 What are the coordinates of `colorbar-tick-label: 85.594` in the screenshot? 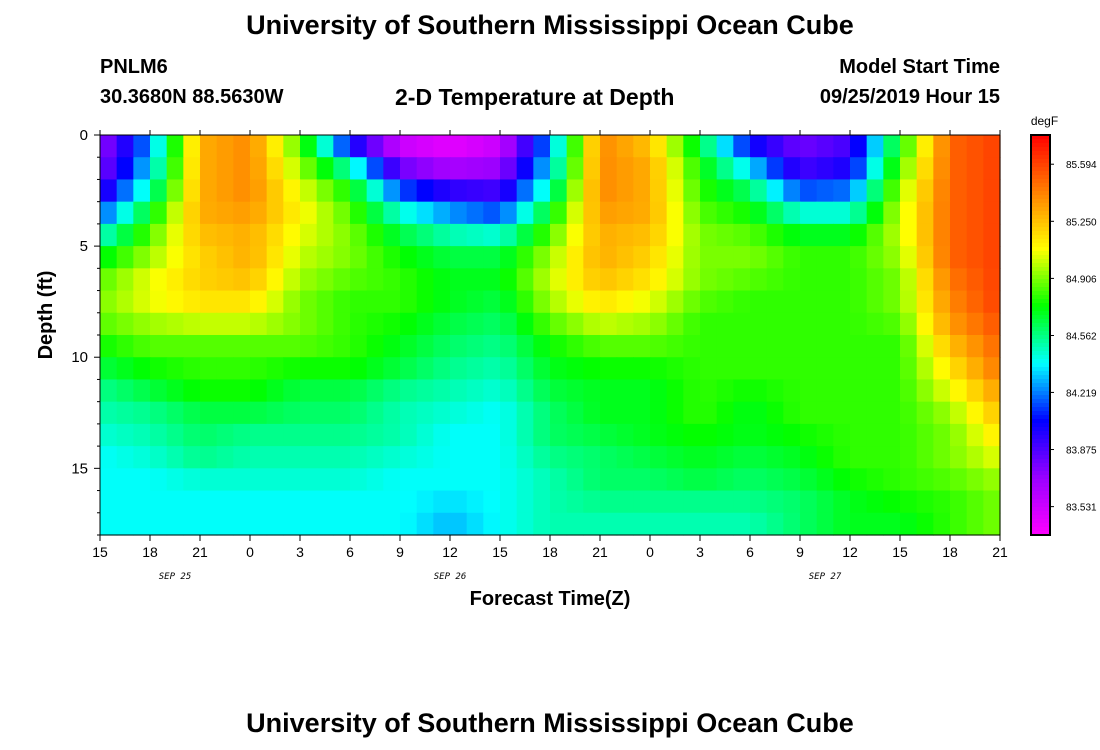 It's located at (1081, 165).